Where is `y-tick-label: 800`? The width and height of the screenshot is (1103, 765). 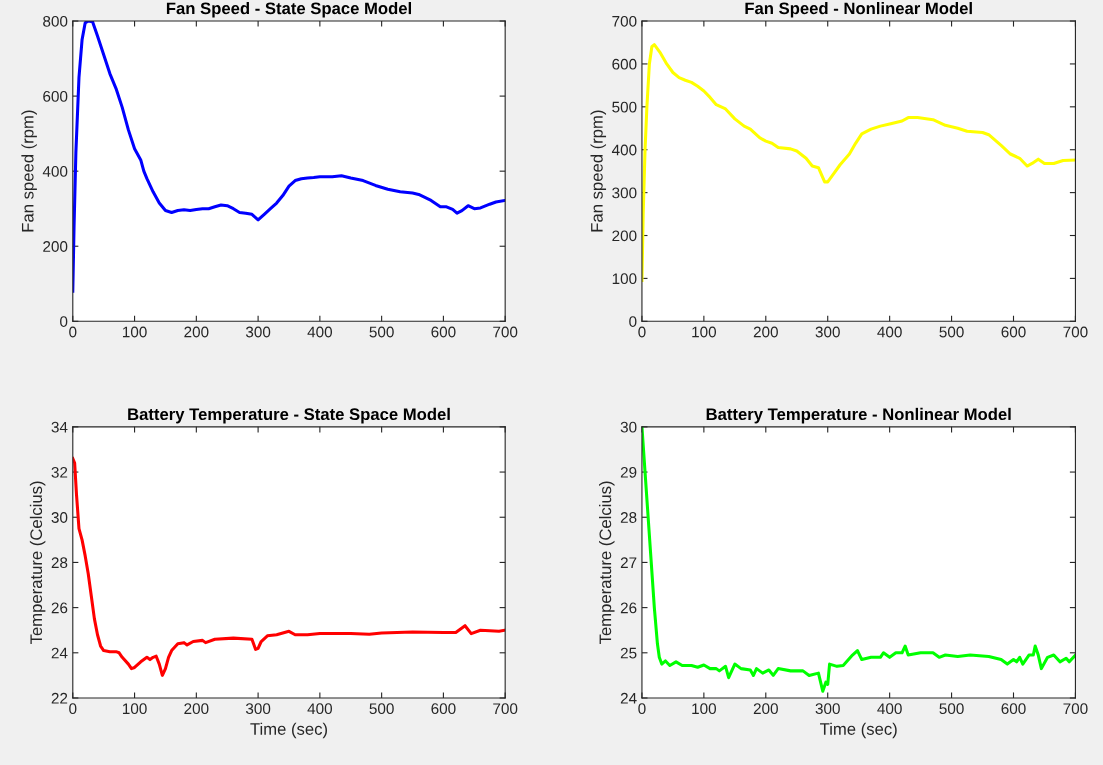
y-tick-label: 800 is located at coordinates (55, 21).